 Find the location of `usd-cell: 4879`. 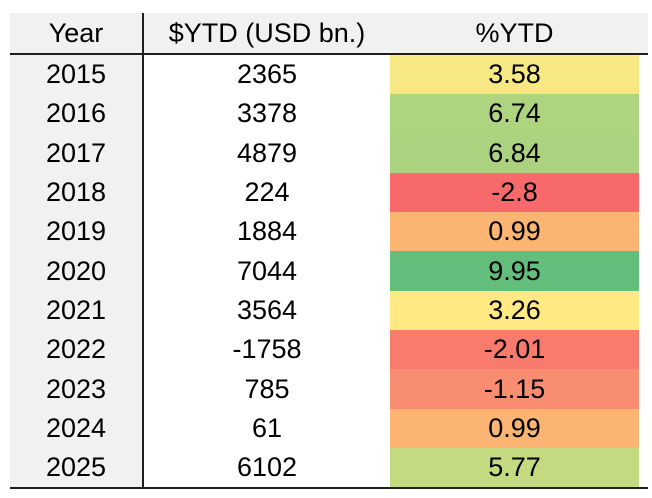

usd-cell: 4879 is located at coordinates (266, 153).